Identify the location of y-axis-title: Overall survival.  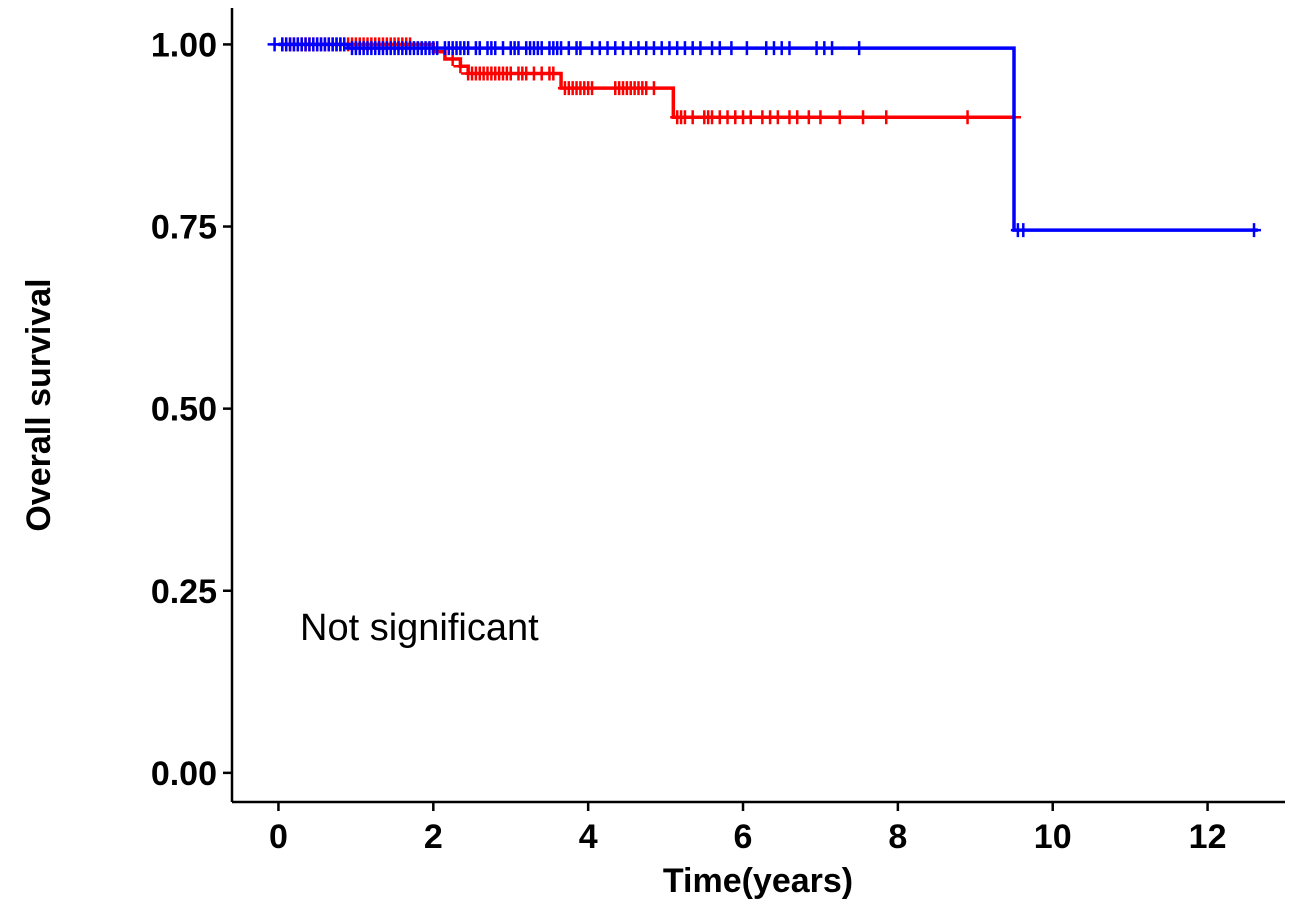
(39, 404).